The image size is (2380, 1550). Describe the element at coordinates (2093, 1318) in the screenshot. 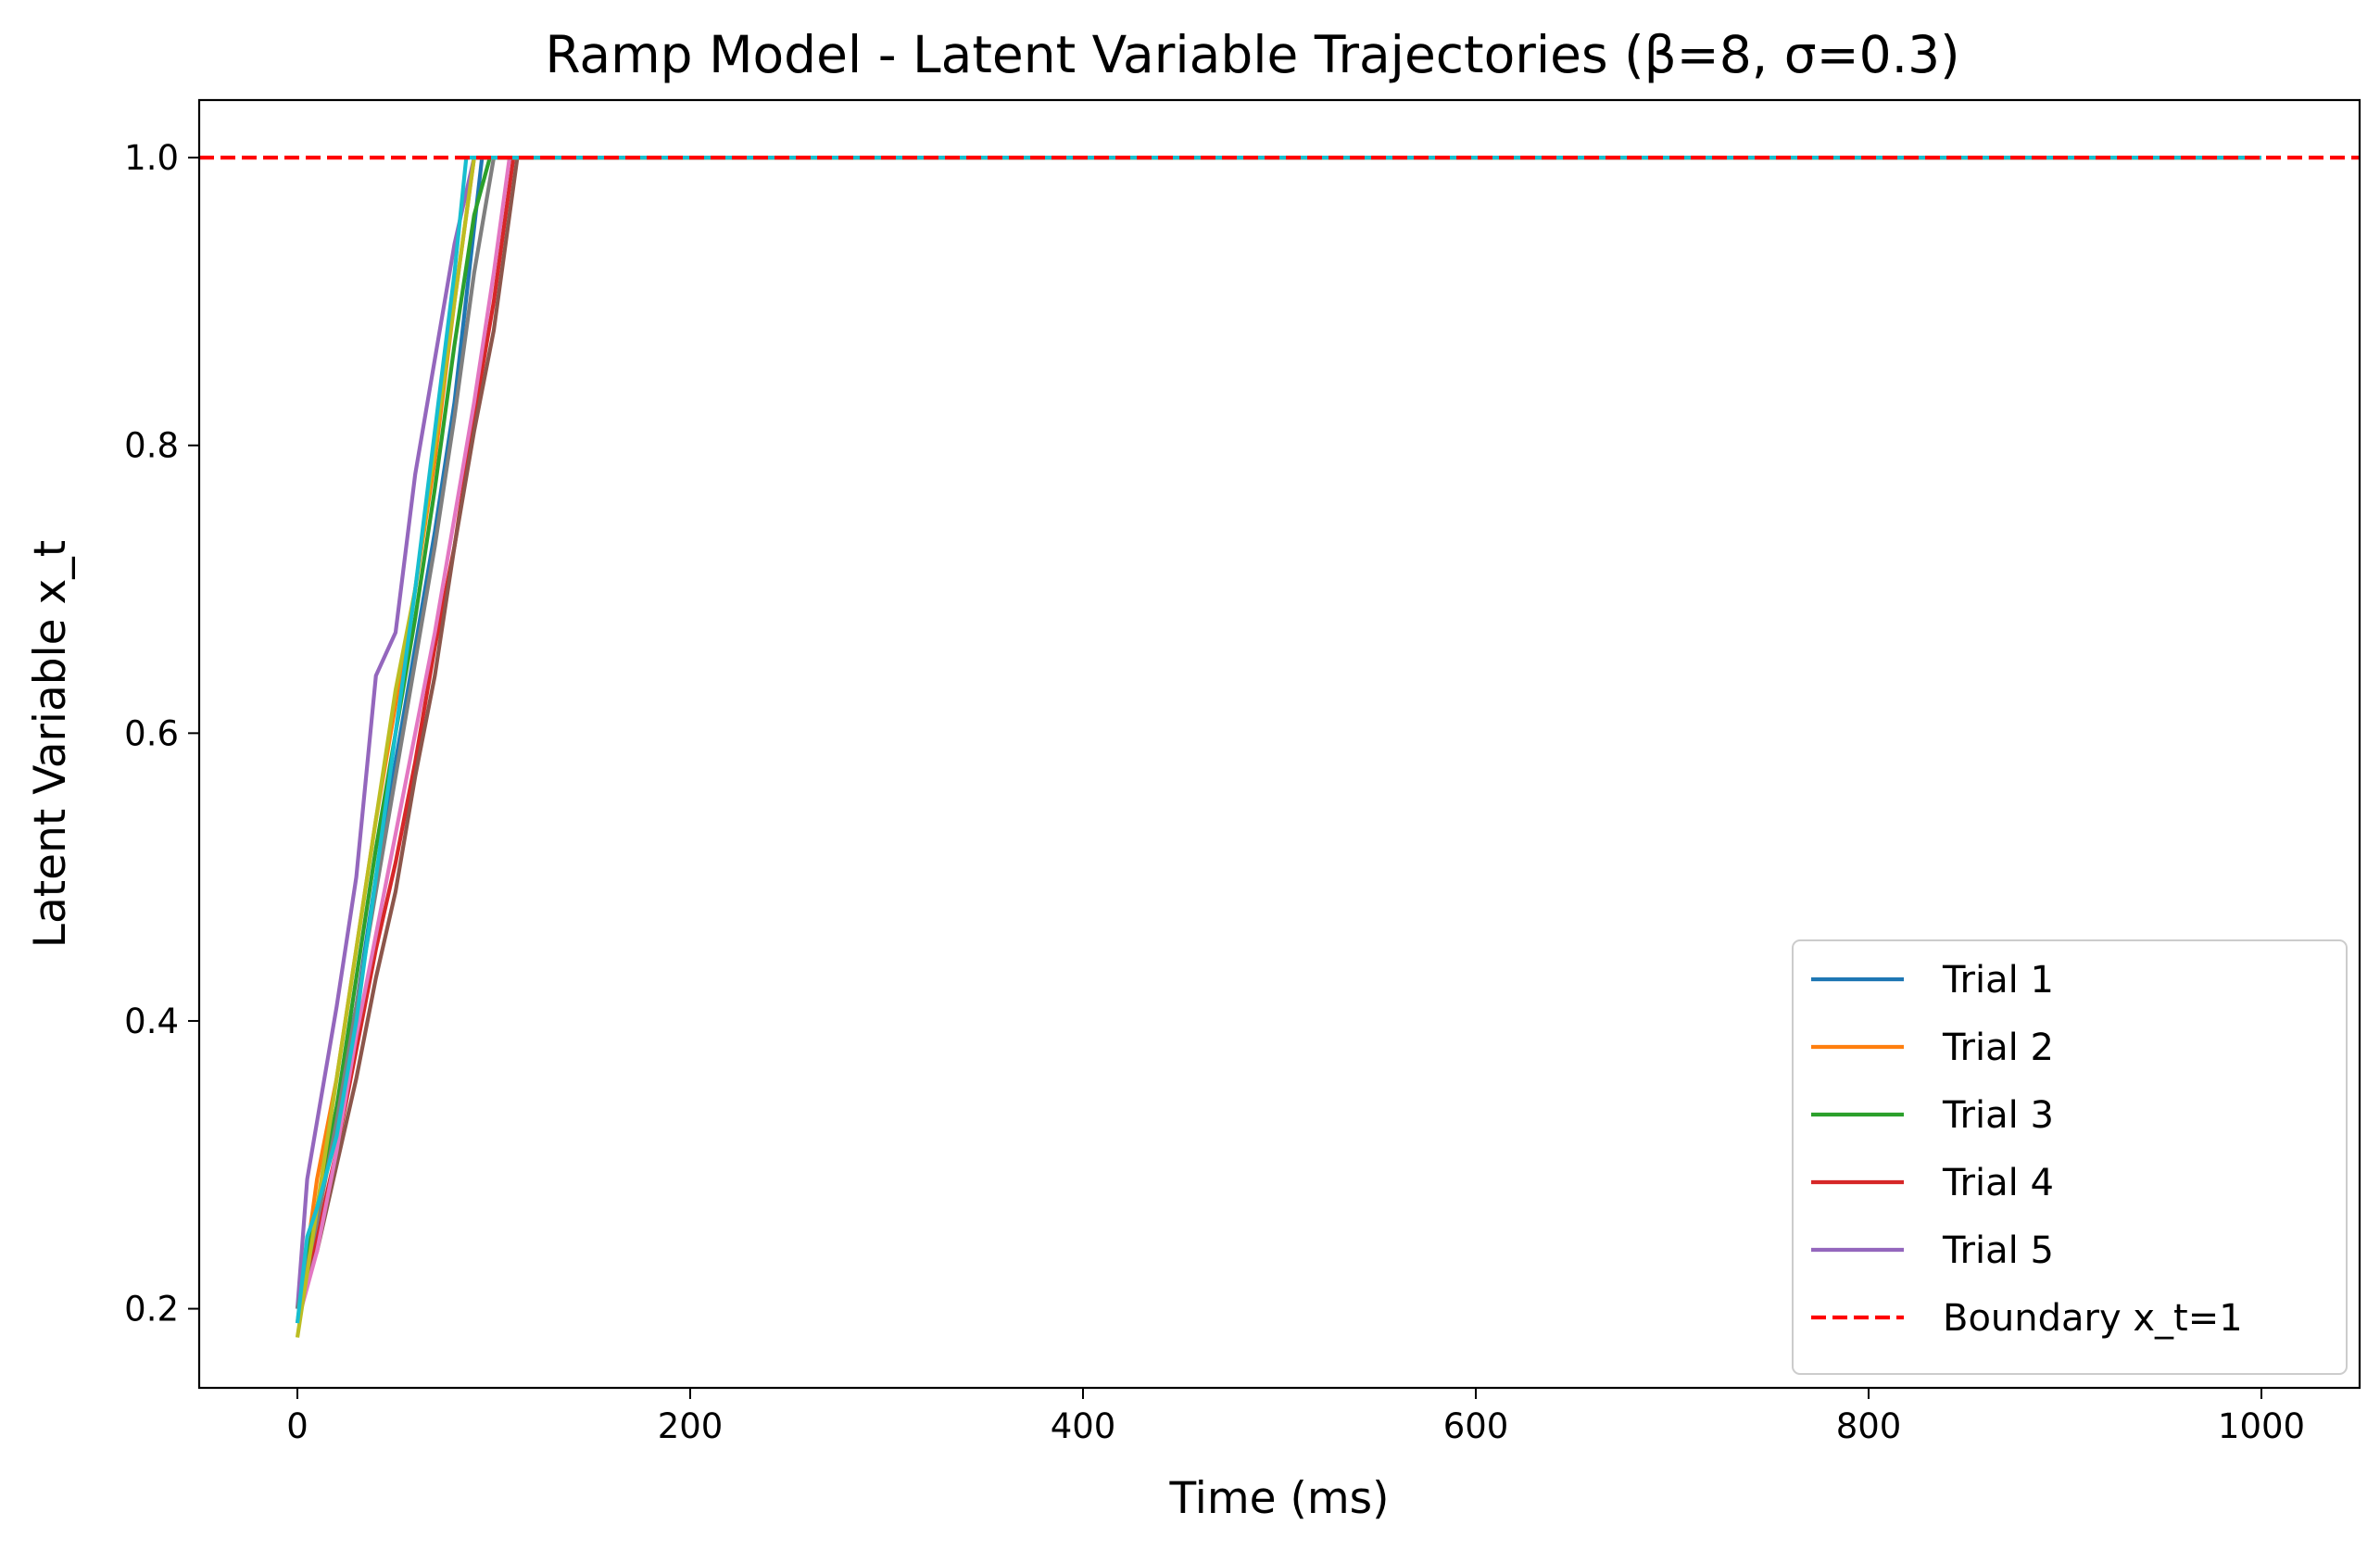

I see `legend-label: Boundary x_t=1` at that location.